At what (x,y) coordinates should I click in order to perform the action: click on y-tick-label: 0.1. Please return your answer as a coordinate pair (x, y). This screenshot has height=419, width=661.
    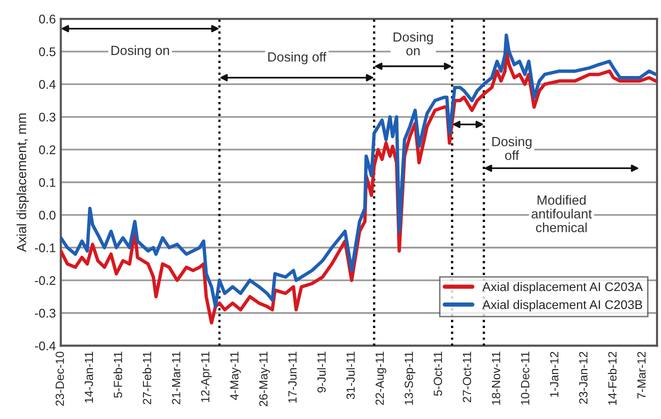
    Looking at the image, I should click on (47, 182).